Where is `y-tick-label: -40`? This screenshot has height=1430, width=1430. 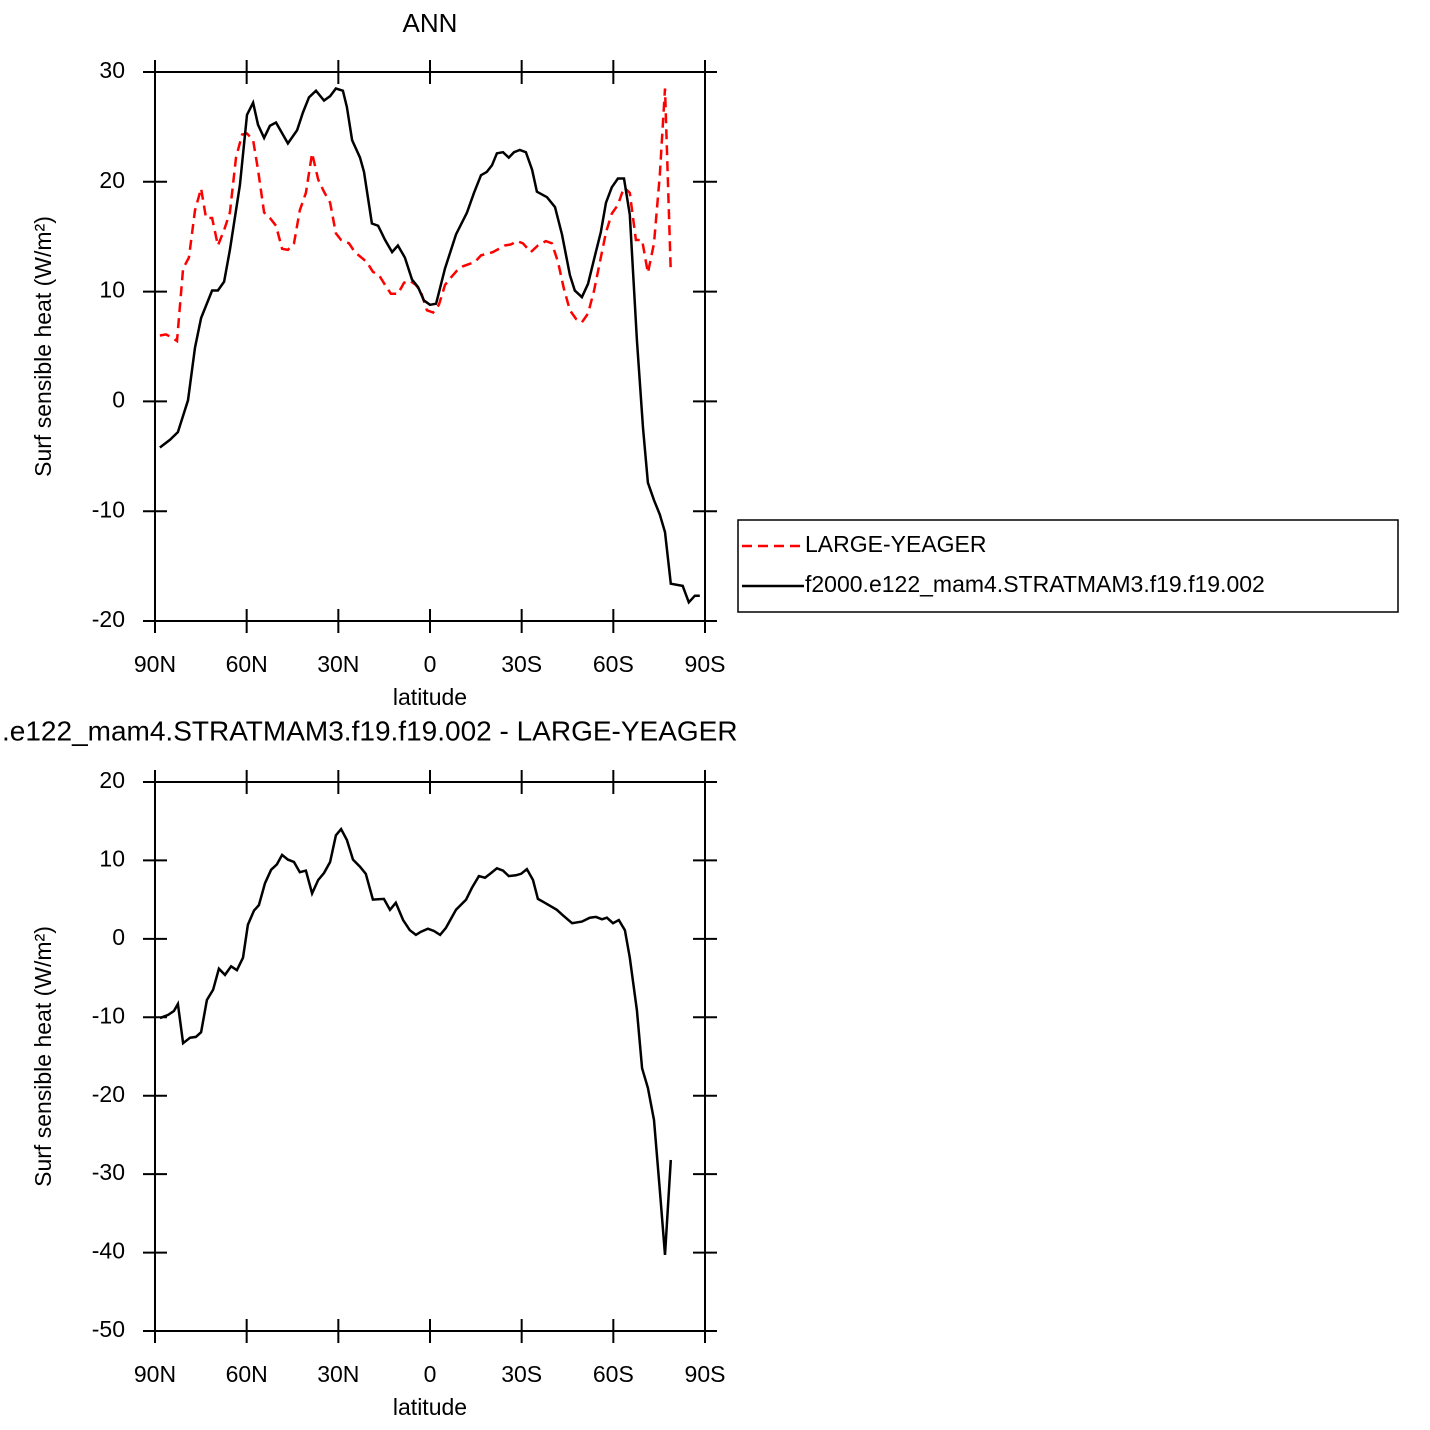
y-tick-label: -40 is located at coordinates (108, 1251).